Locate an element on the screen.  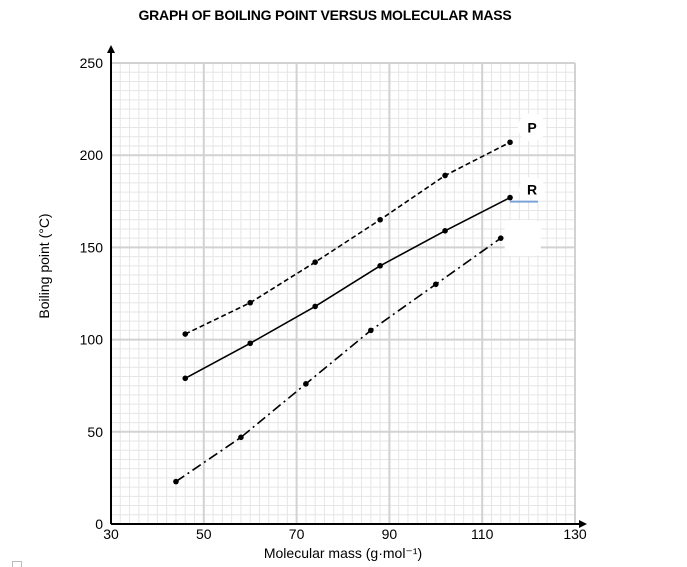
series-labels: PR is located at coordinates (525, 185).